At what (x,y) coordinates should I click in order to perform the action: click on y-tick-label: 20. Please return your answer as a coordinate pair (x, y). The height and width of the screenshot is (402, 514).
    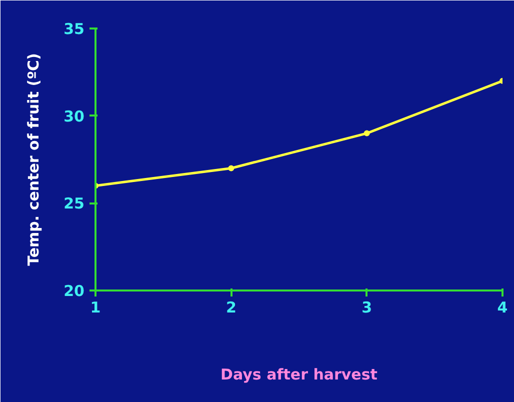
    Looking at the image, I should click on (74, 291).